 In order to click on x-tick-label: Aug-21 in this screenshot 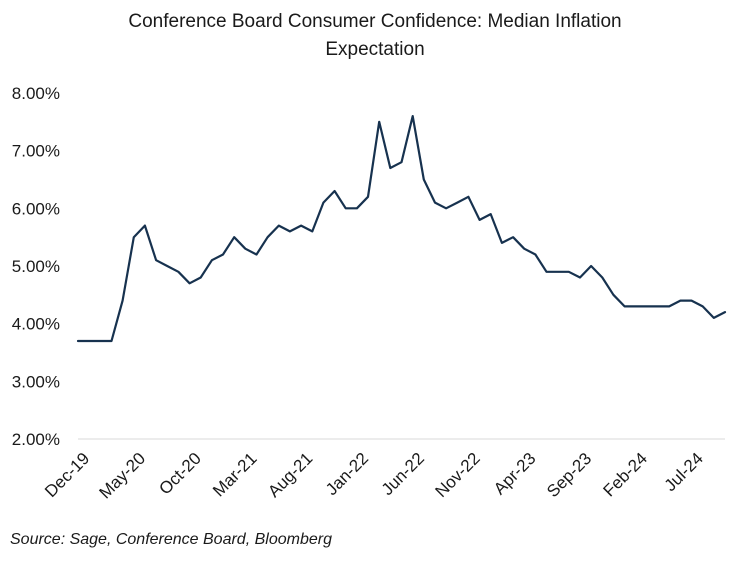, I will do `click(290, 475)`.